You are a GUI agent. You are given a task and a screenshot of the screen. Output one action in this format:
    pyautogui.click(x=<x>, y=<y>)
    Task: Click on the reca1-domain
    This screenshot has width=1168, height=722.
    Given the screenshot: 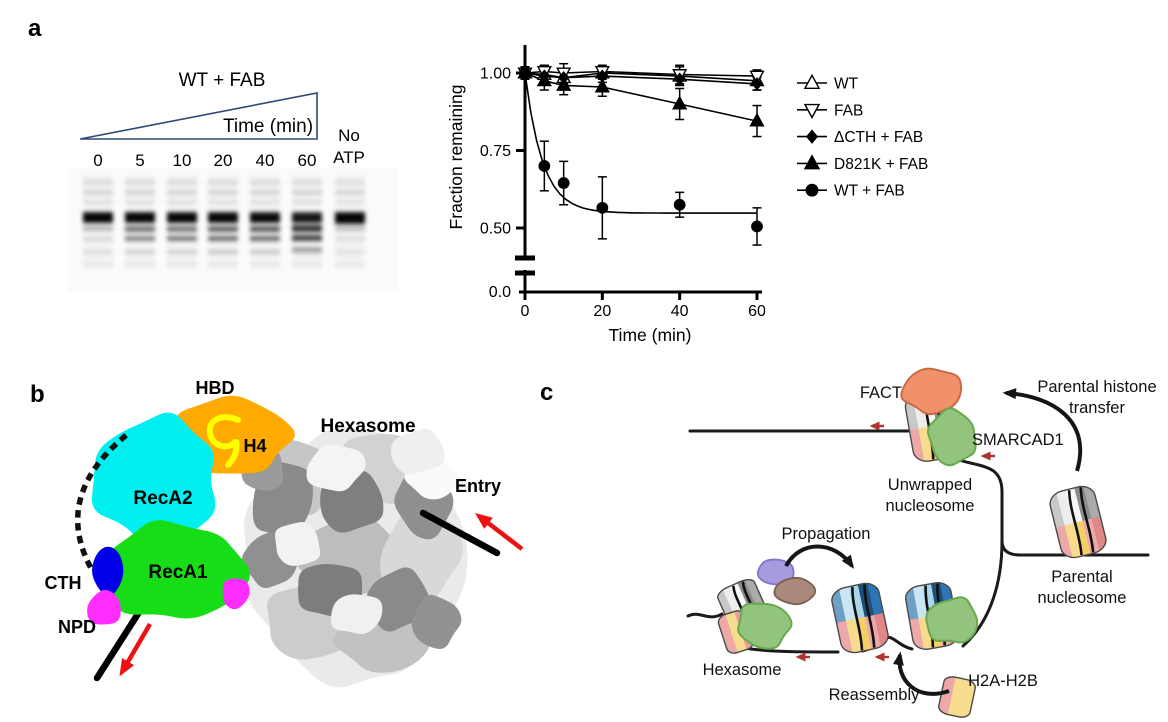 What is the action you would take?
    pyautogui.click(x=175, y=569)
    